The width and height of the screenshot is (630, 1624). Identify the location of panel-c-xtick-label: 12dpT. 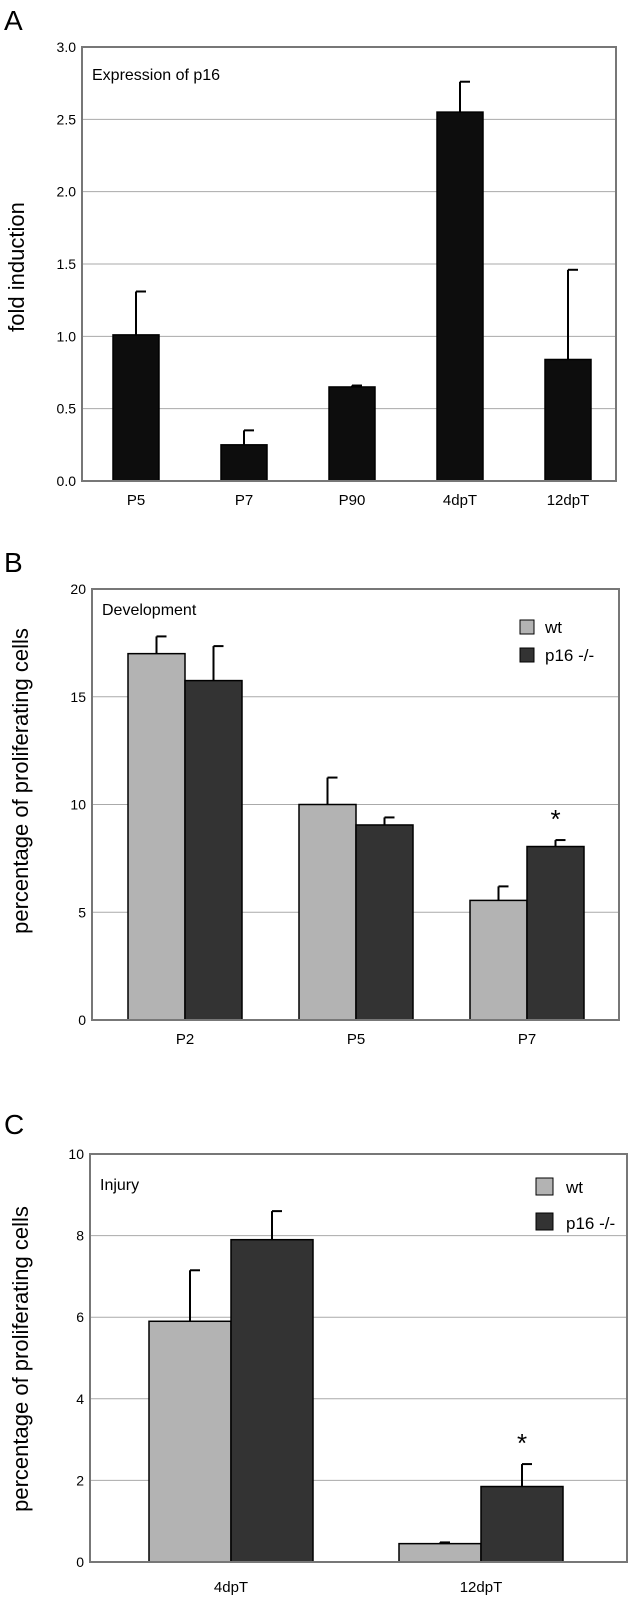
(481, 1587).